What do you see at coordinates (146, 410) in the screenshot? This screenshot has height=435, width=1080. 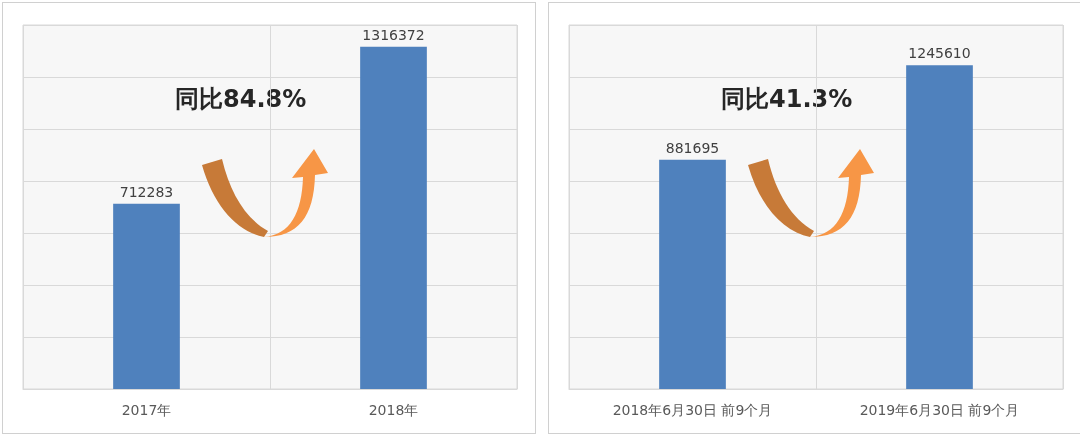 I see `x-tick-label: 2017年` at bounding box center [146, 410].